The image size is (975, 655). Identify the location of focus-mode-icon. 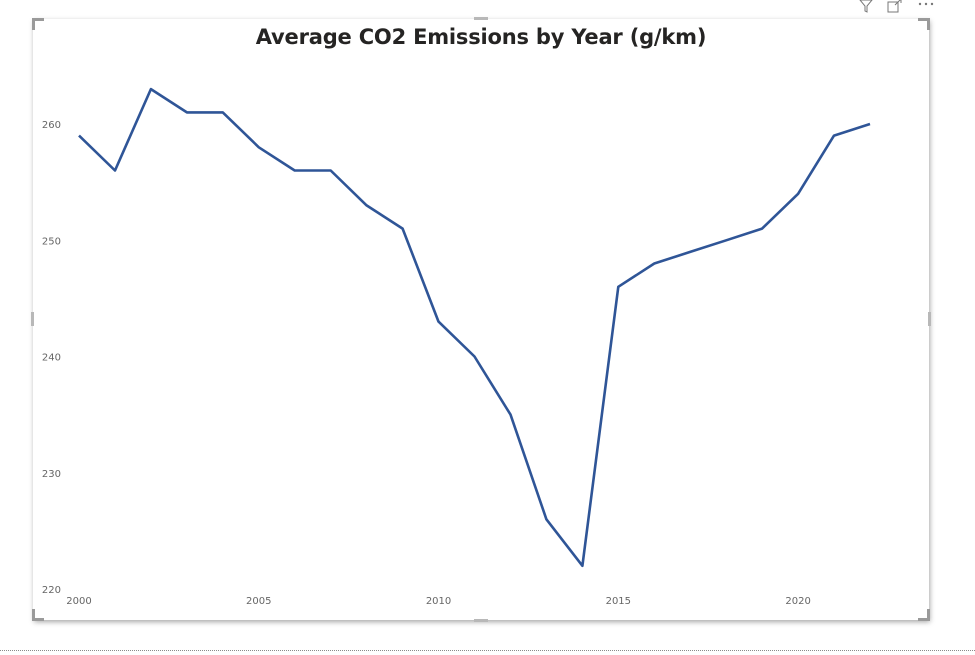
(895, 8).